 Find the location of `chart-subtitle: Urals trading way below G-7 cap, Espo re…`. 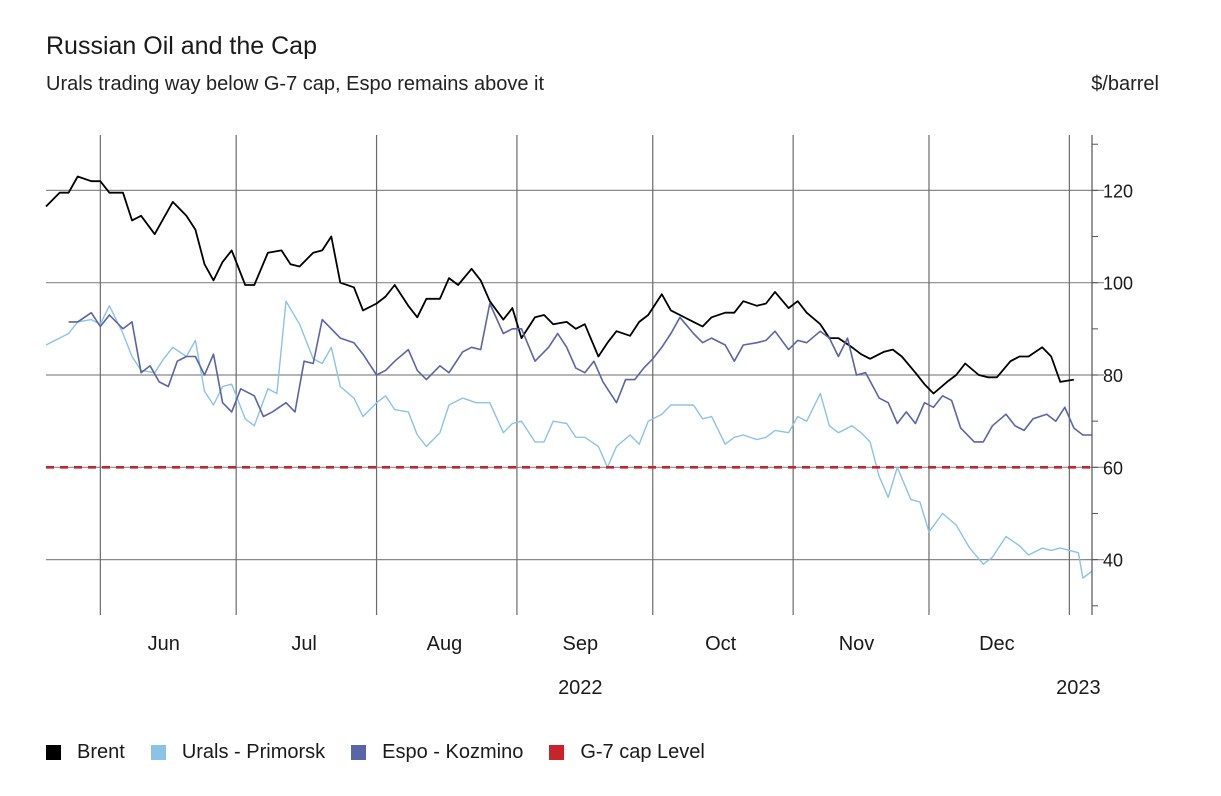

chart-subtitle: Urals trading way below G-7 cap, Espo re… is located at coordinates (295, 84).